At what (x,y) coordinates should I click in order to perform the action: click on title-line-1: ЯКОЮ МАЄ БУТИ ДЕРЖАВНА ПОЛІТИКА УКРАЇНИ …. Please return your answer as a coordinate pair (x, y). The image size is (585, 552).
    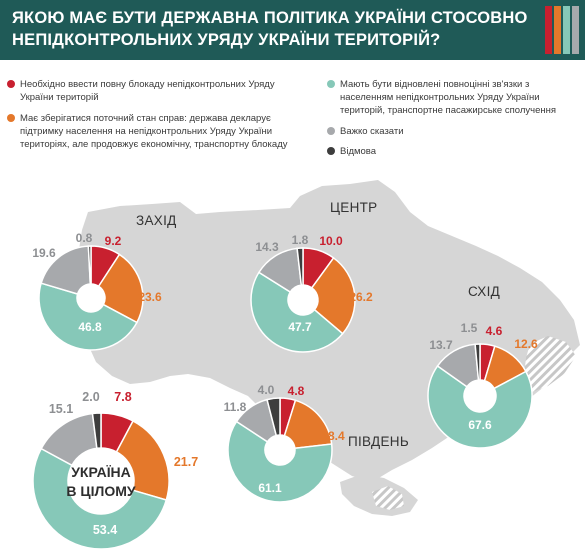
    Looking at the image, I should click on (270, 18).